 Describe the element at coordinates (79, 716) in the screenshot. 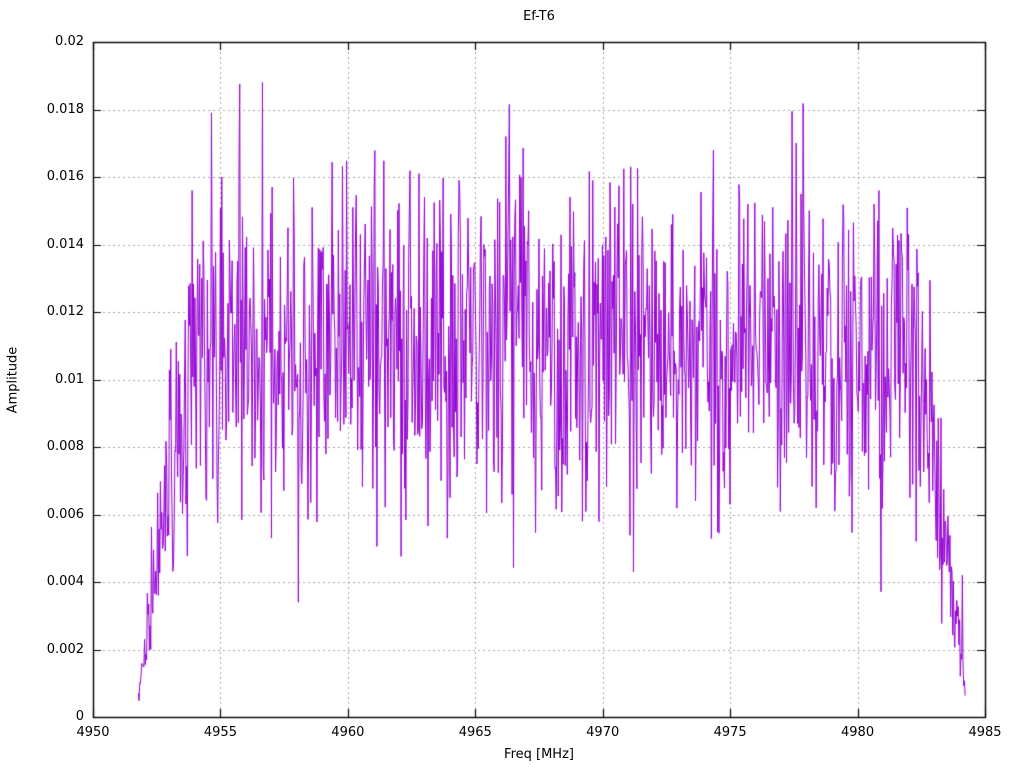

I see `y-tick-label: 0` at that location.